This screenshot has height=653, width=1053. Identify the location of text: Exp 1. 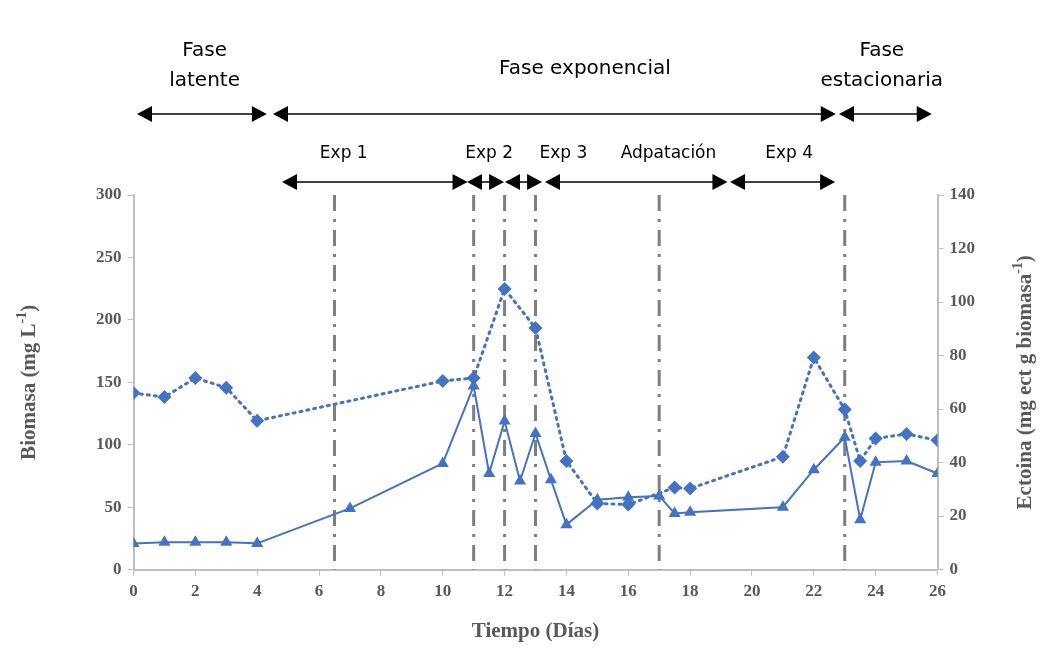
(343, 152).